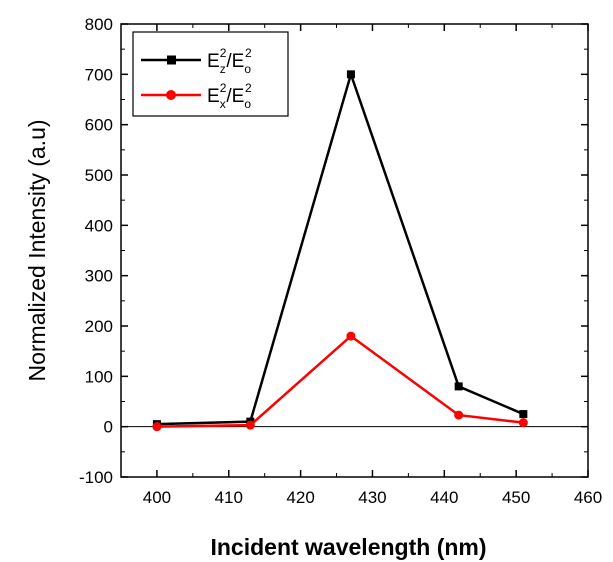 This screenshot has height=562, width=613. Describe the element at coordinates (99, 175) in the screenshot. I see `y-tick-label: 500` at that location.